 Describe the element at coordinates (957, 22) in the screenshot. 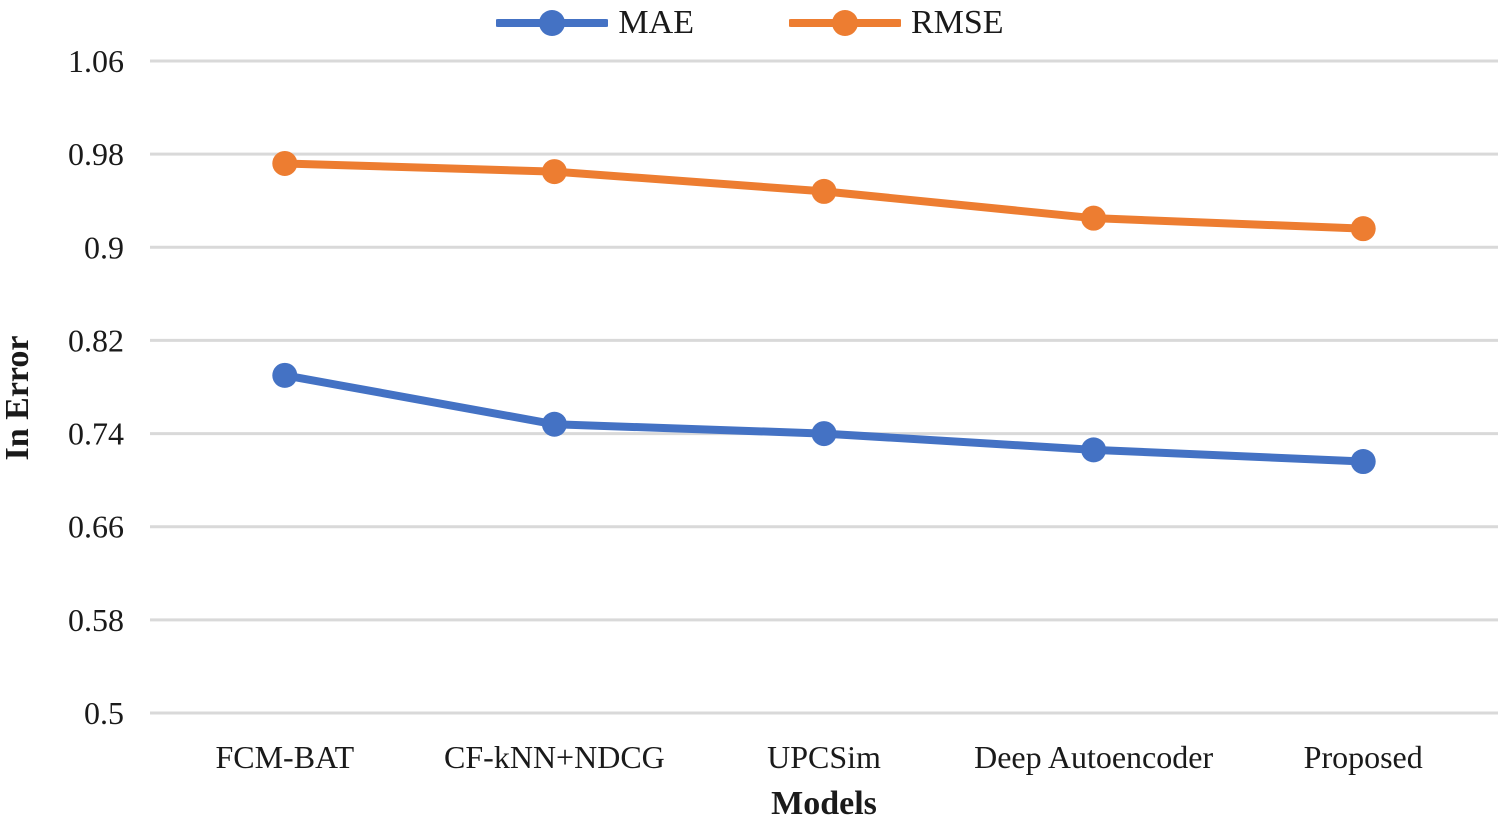

I see `legend-label-rmse: RMSE` at that location.